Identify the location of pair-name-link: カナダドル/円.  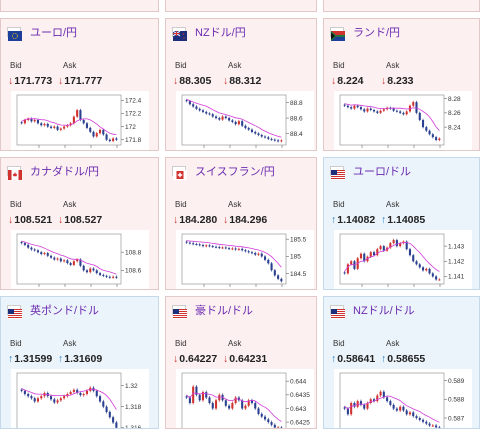
(65, 172).